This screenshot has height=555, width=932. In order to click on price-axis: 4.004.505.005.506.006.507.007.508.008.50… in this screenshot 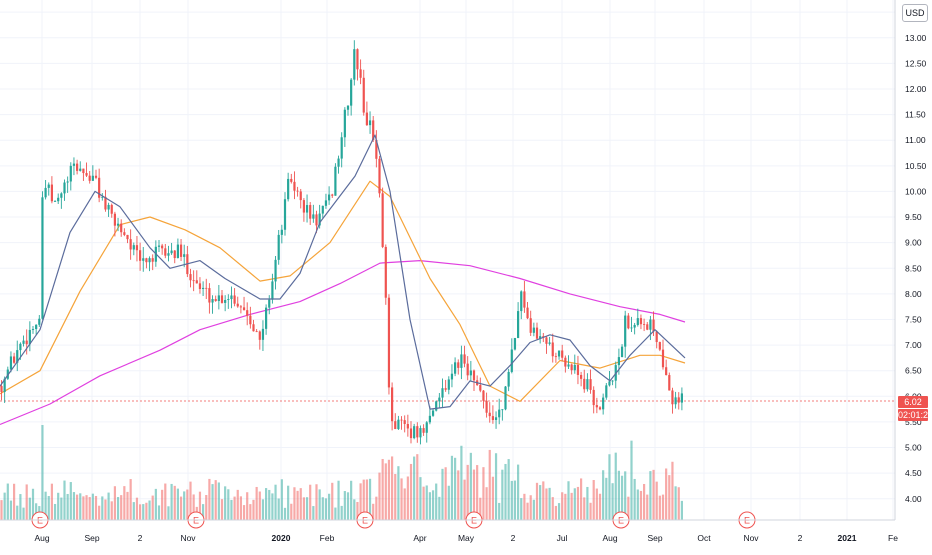, I will do `click(916, 255)`.